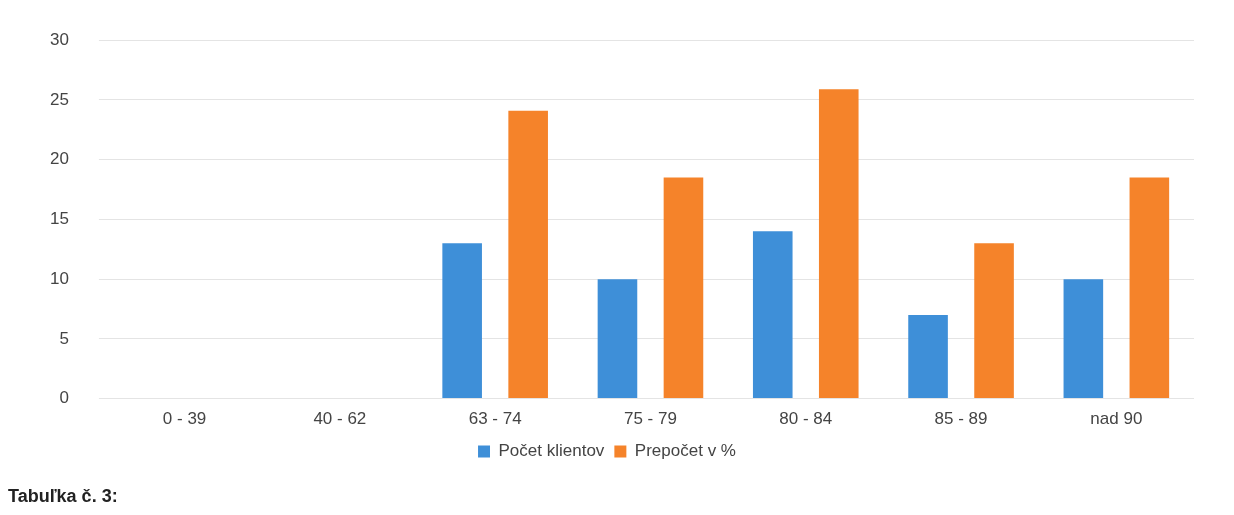 This screenshot has width=1234, height=515. What do you see at coordinates (59, 219) in the screenshot?
I see `y-tick-label: 15` at bounding box center [59, 219].